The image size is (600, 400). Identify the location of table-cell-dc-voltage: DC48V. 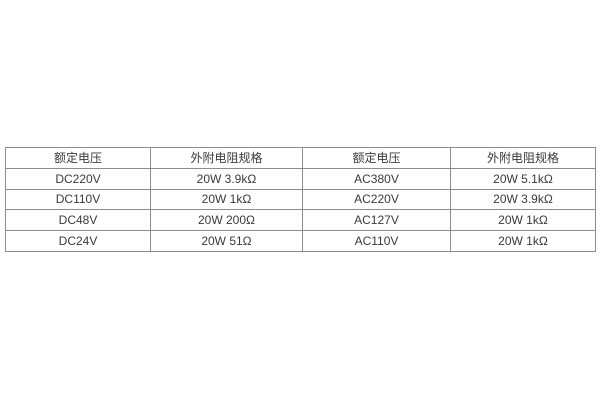
(78, 220).